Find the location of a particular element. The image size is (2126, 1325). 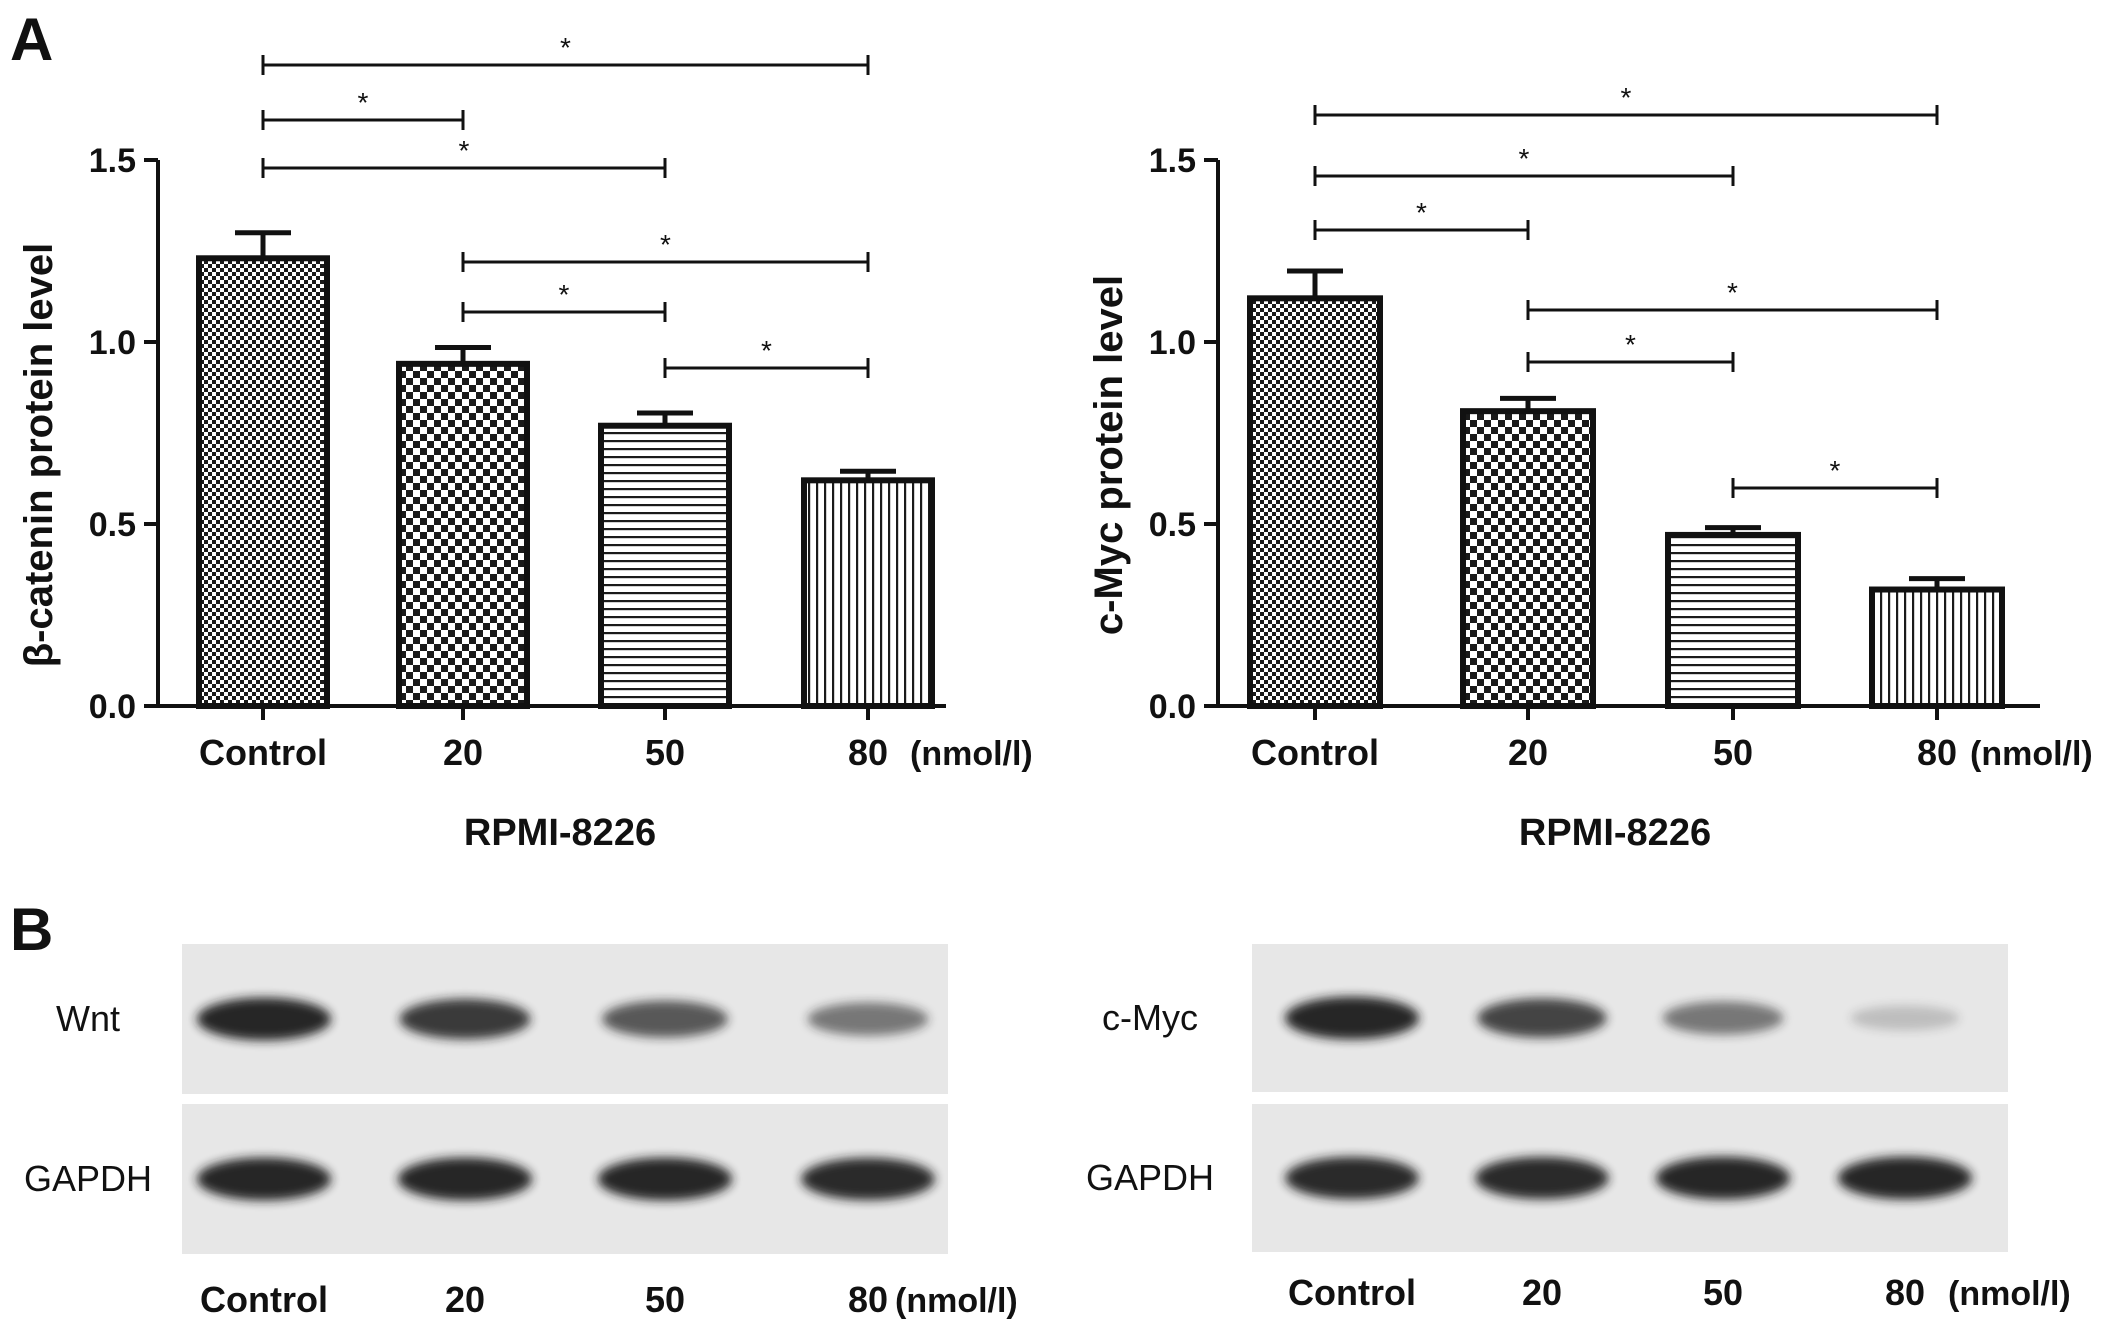

chart-beta-catenin-xlabel: RPMI-8226 is located at coordinates (560, 833).